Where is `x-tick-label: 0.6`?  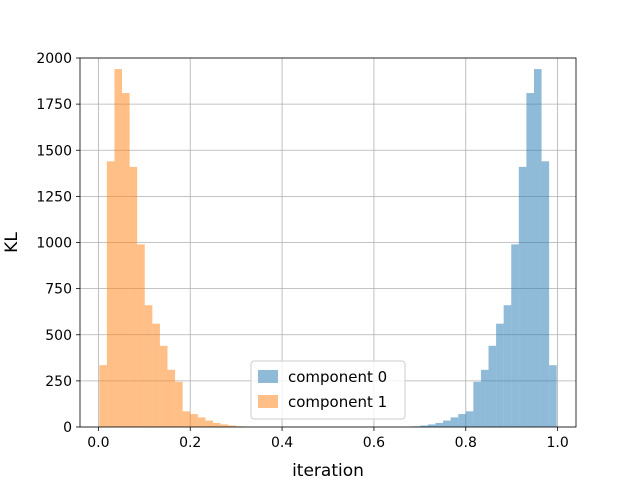
x-tick-label: 0.6 is located at coordinates (374, 443).